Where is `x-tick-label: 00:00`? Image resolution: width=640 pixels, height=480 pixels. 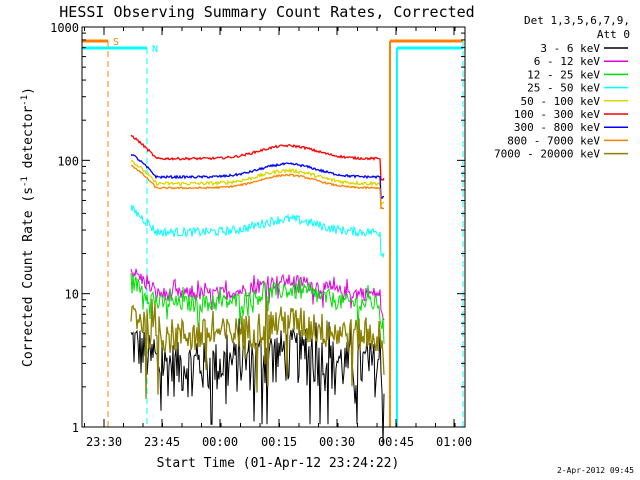
x-tick-label: 00:00 is located at coordinates (220, 442).